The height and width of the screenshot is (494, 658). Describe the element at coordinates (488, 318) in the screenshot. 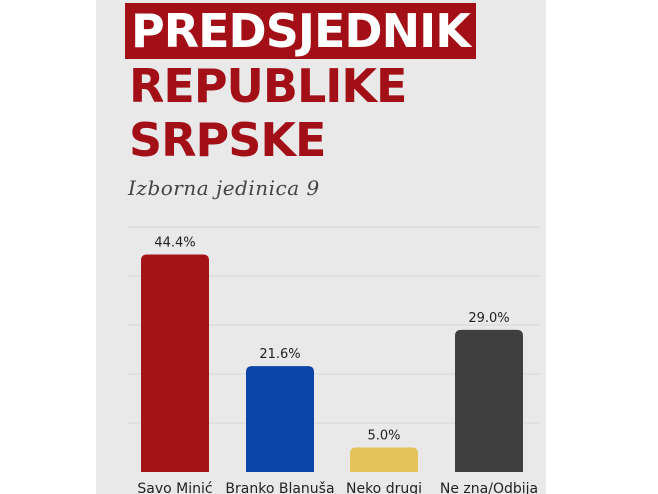

I see `value-label-3: 29.0%` at that location.